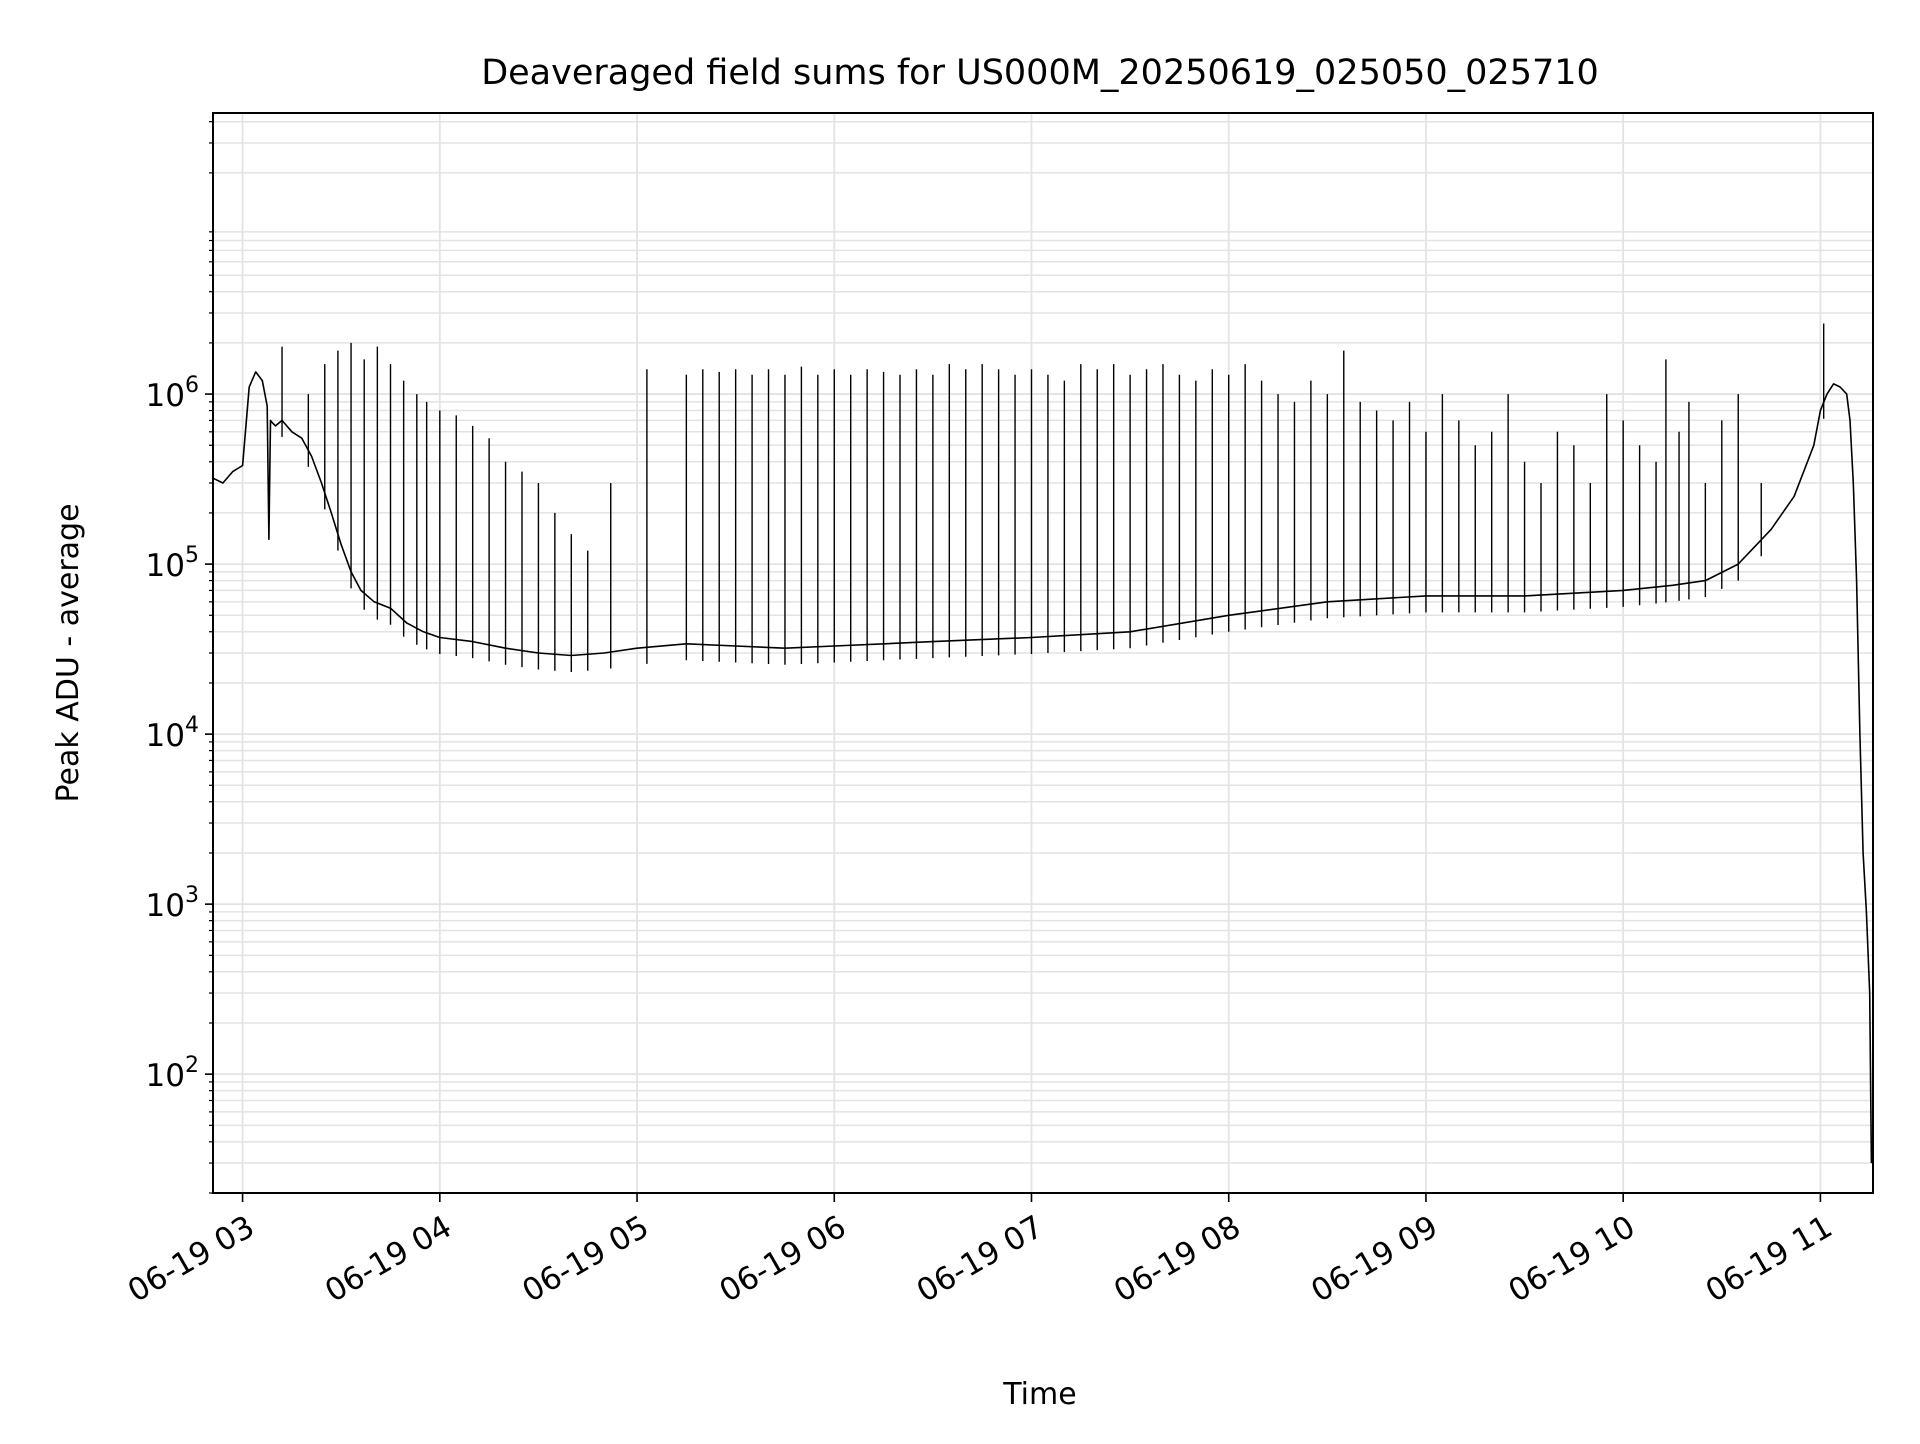 The image size is (1920, 1444). I want to click on x-tick-label: 06-19 09, so click(1374, 1259).